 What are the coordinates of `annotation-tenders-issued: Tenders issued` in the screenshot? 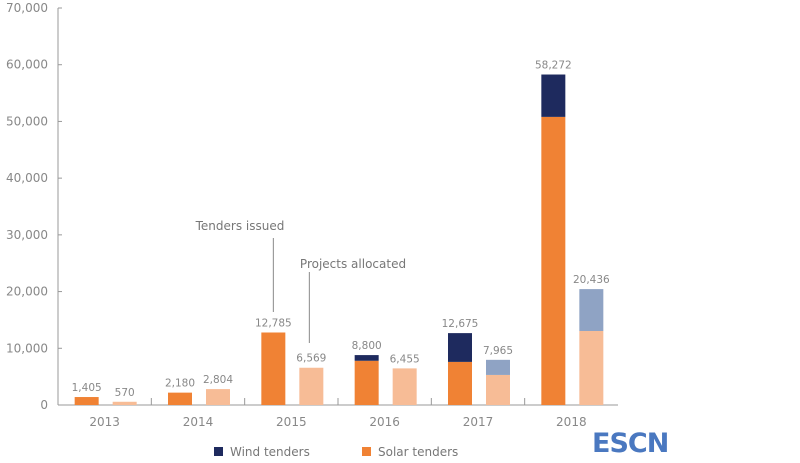 It's located at (240, 226).